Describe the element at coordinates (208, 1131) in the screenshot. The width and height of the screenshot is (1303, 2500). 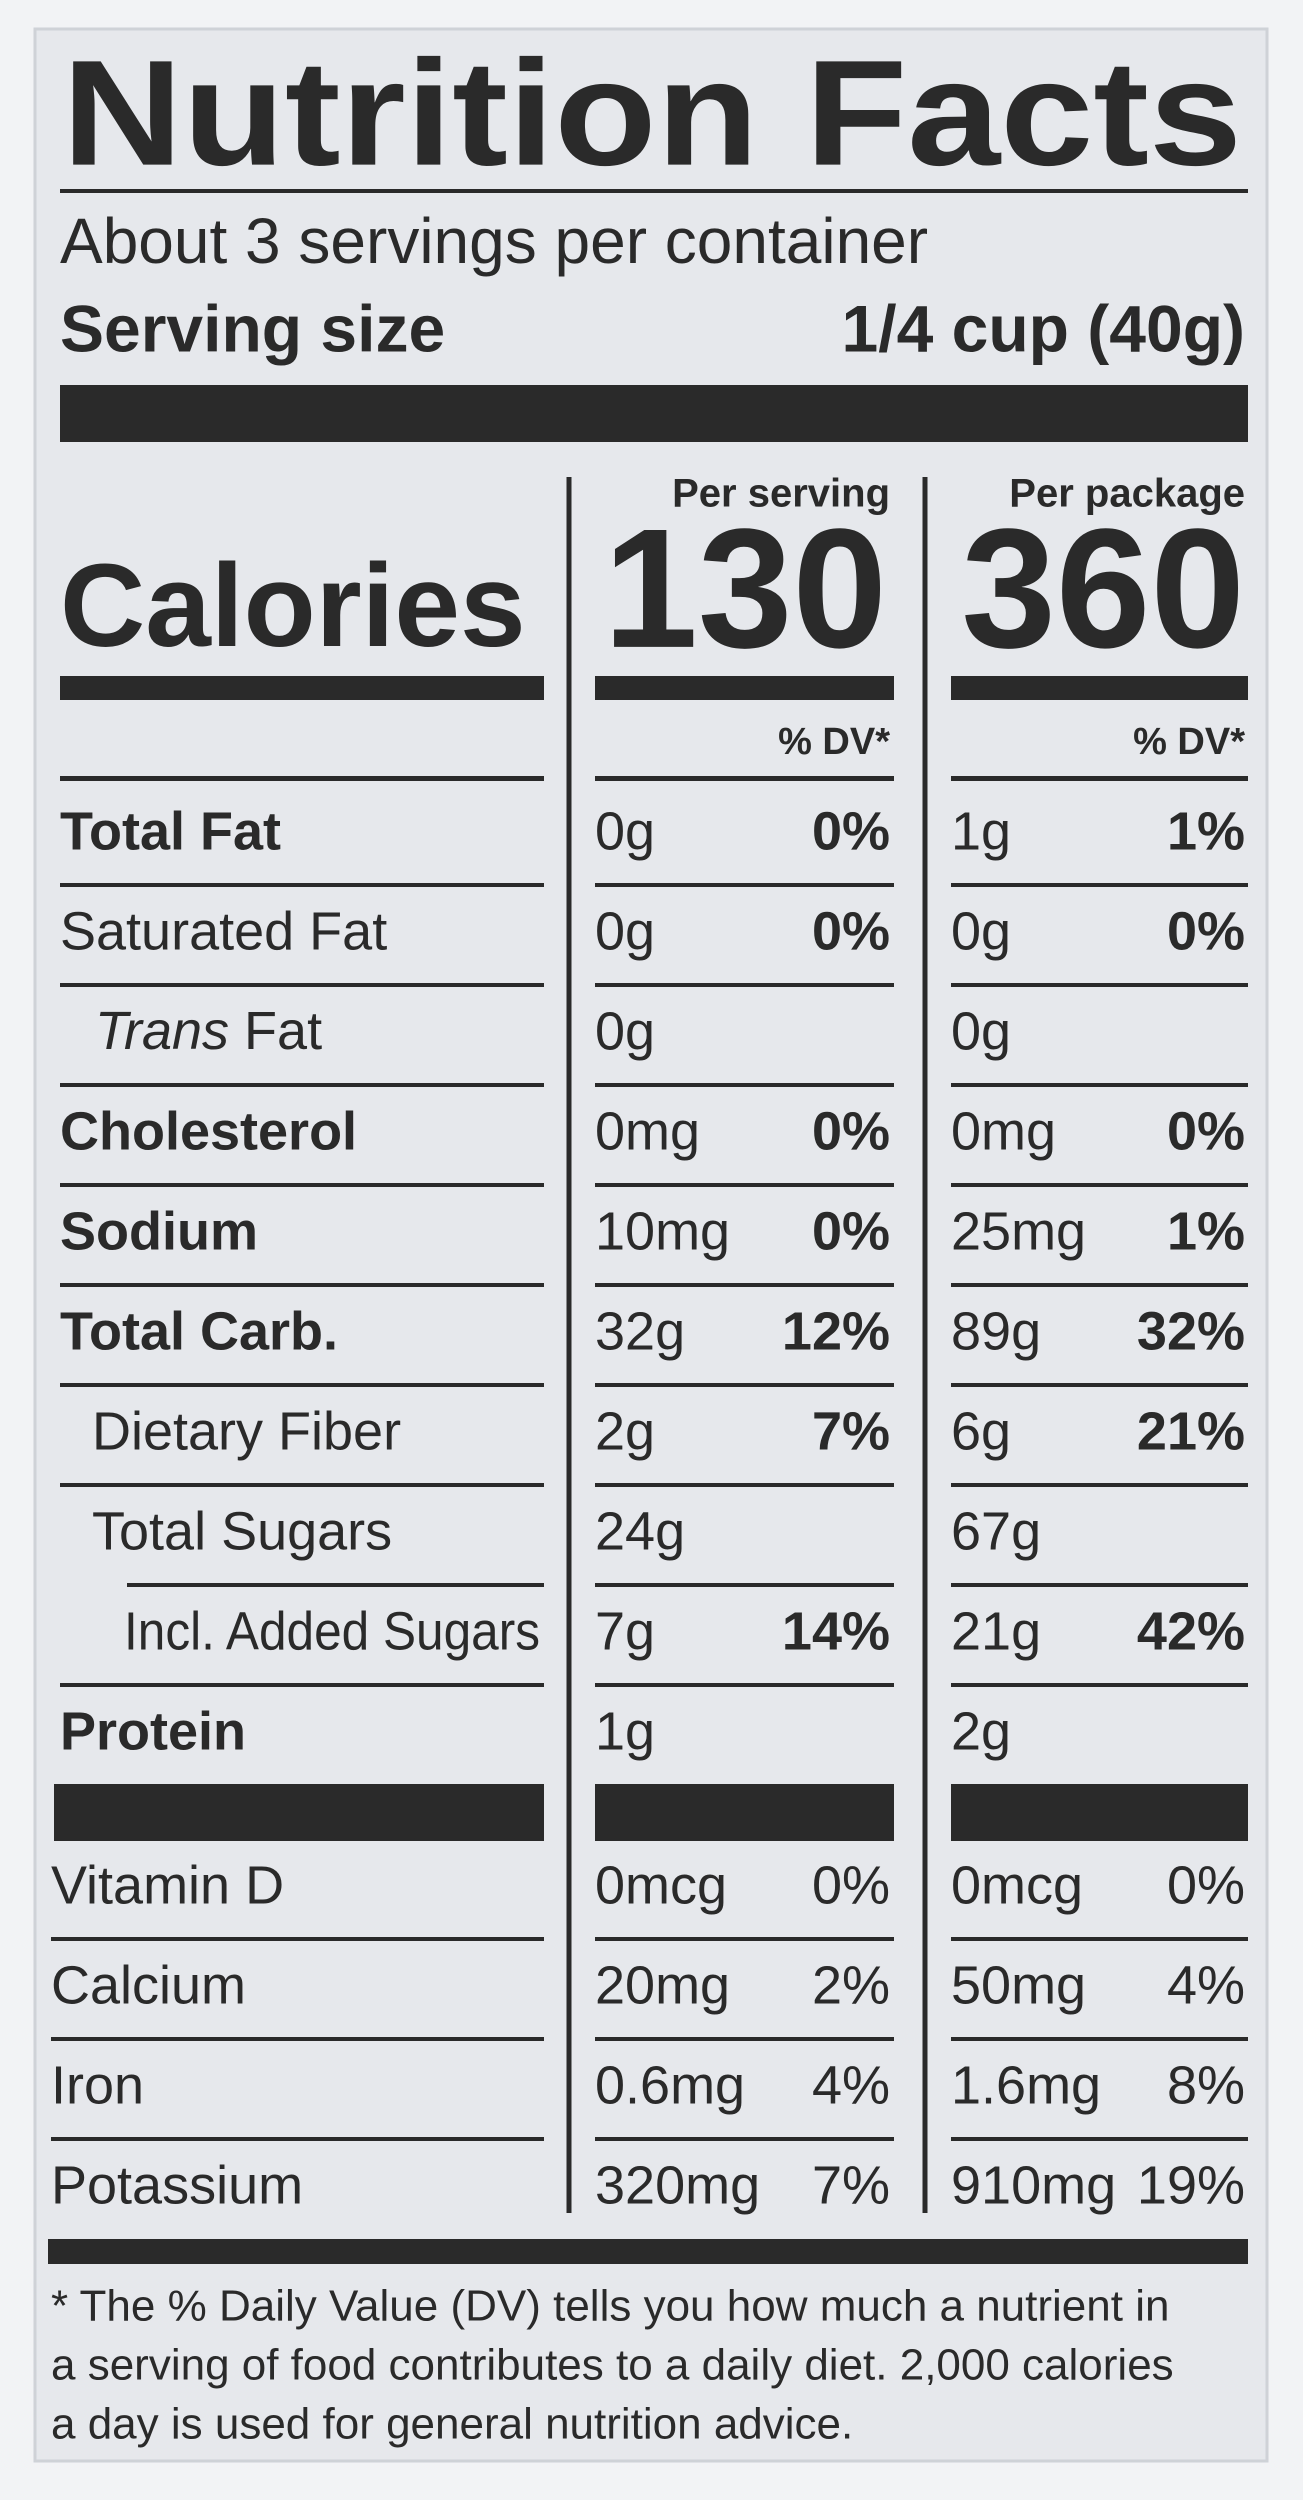
I see `nutrient-label: Cholesterol` at that location.